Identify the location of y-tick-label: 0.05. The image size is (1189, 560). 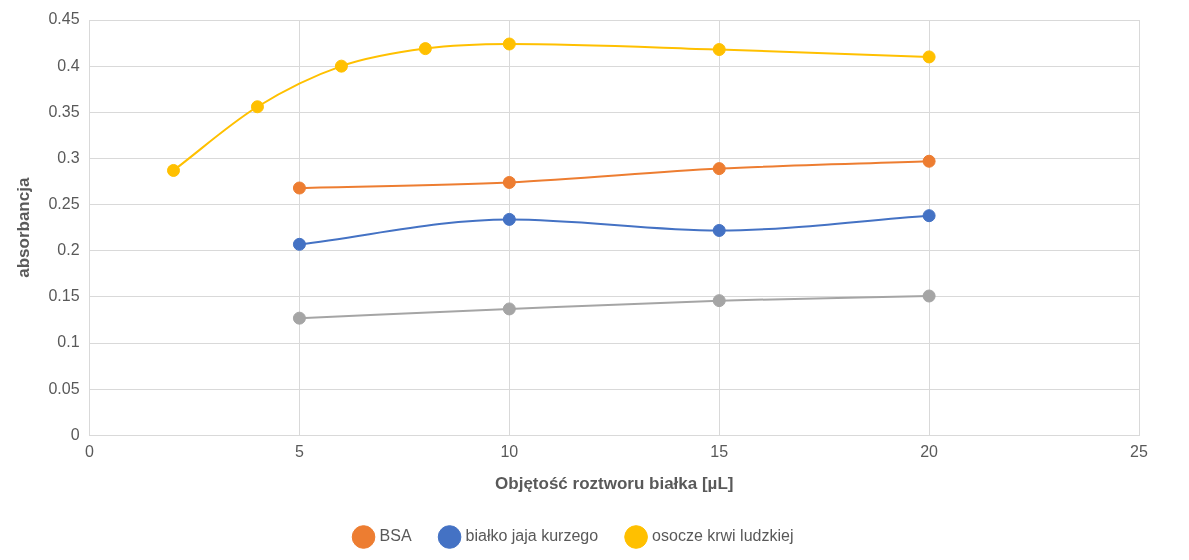
(64, 388).